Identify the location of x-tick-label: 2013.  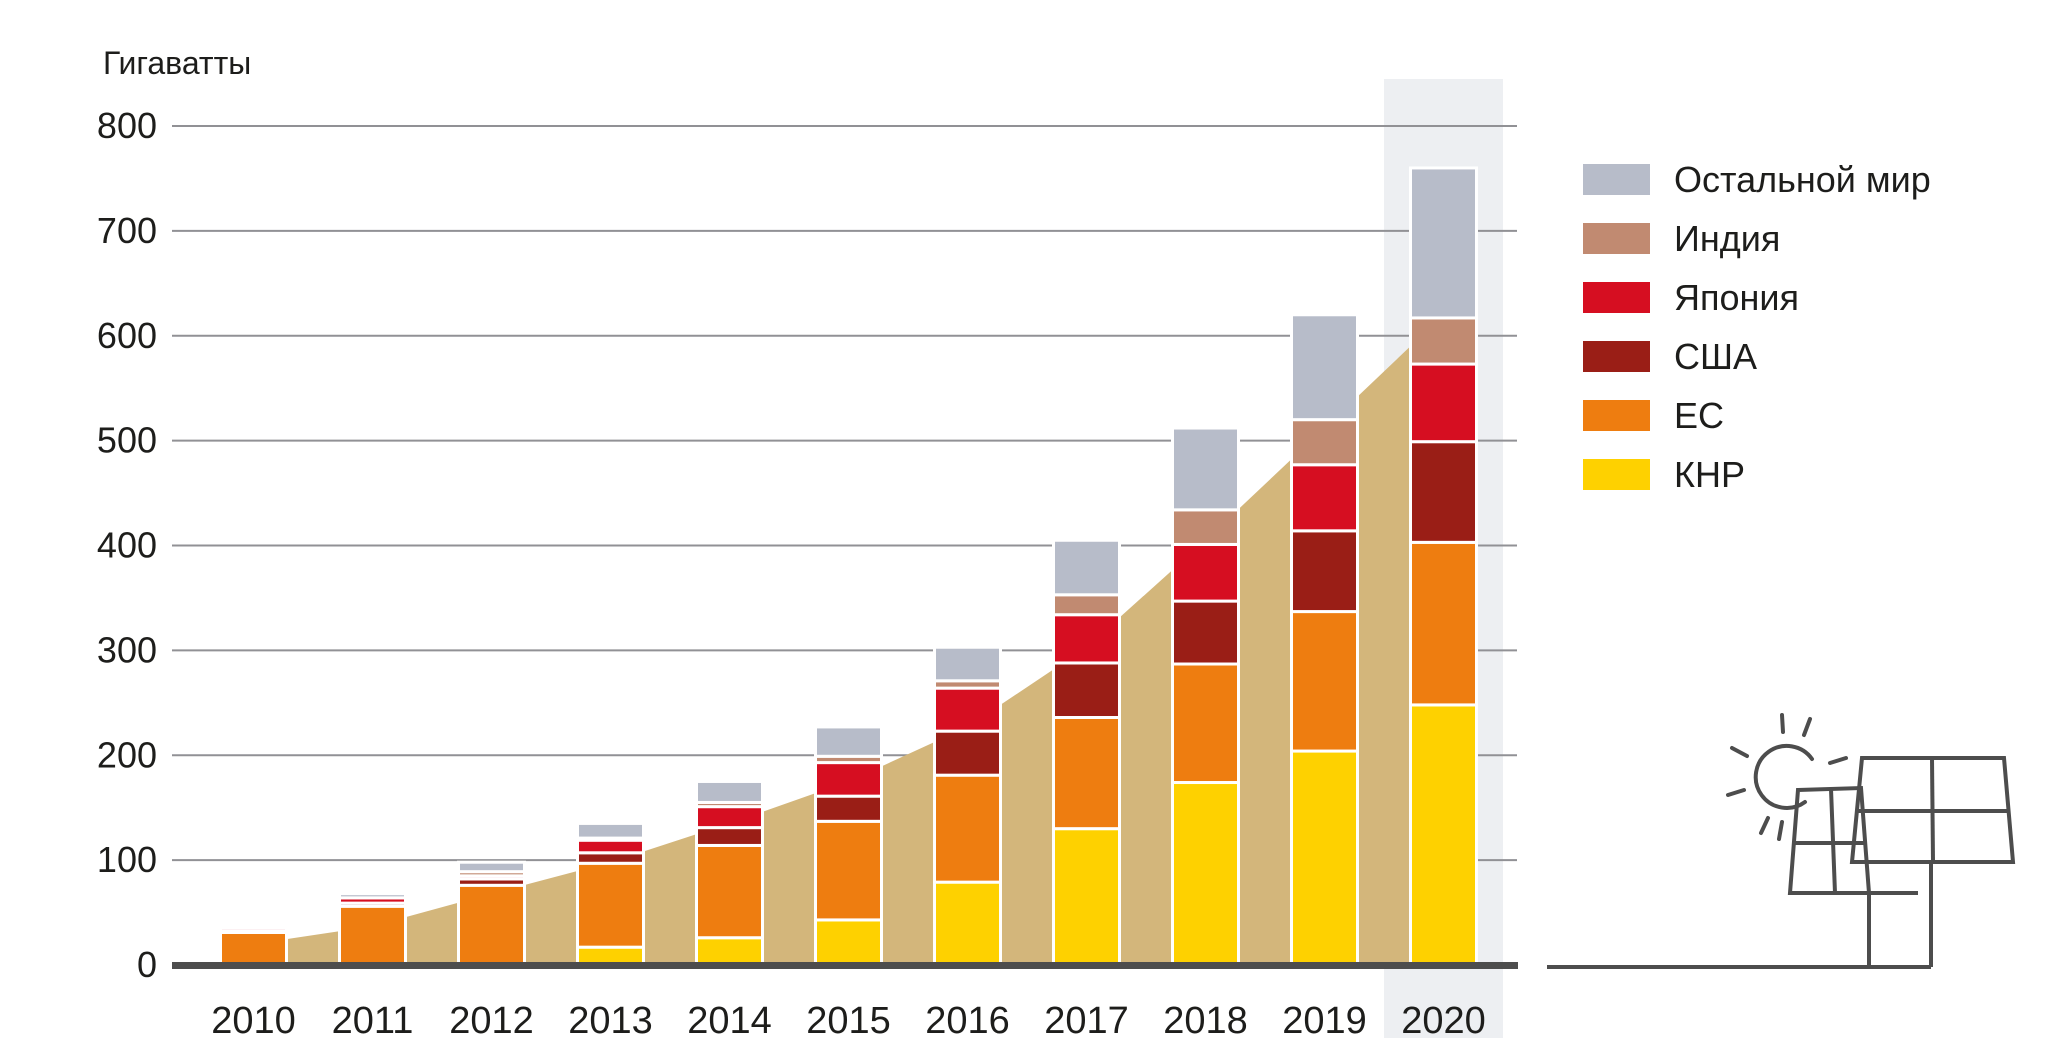
(610, 1021).